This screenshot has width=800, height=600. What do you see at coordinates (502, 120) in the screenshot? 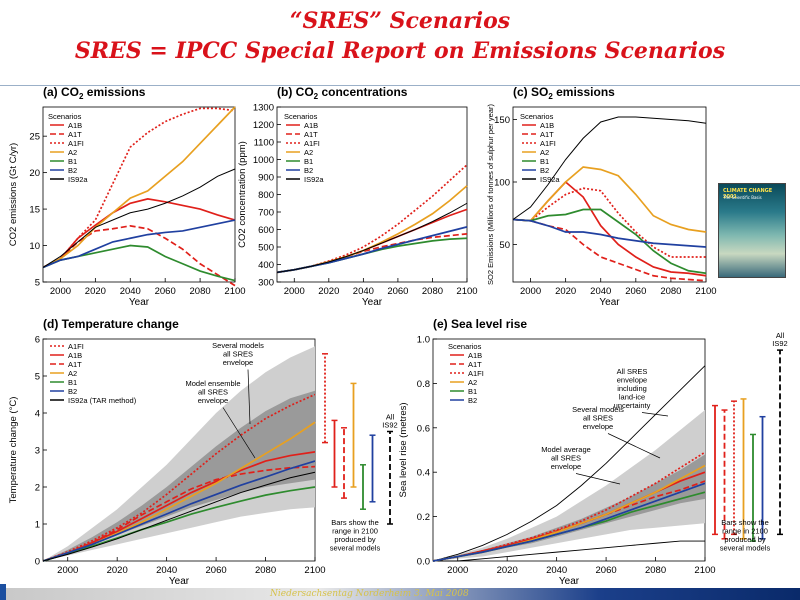
I see `so2_emissions-ytick-label: 150` at bounding box center [502, 120].